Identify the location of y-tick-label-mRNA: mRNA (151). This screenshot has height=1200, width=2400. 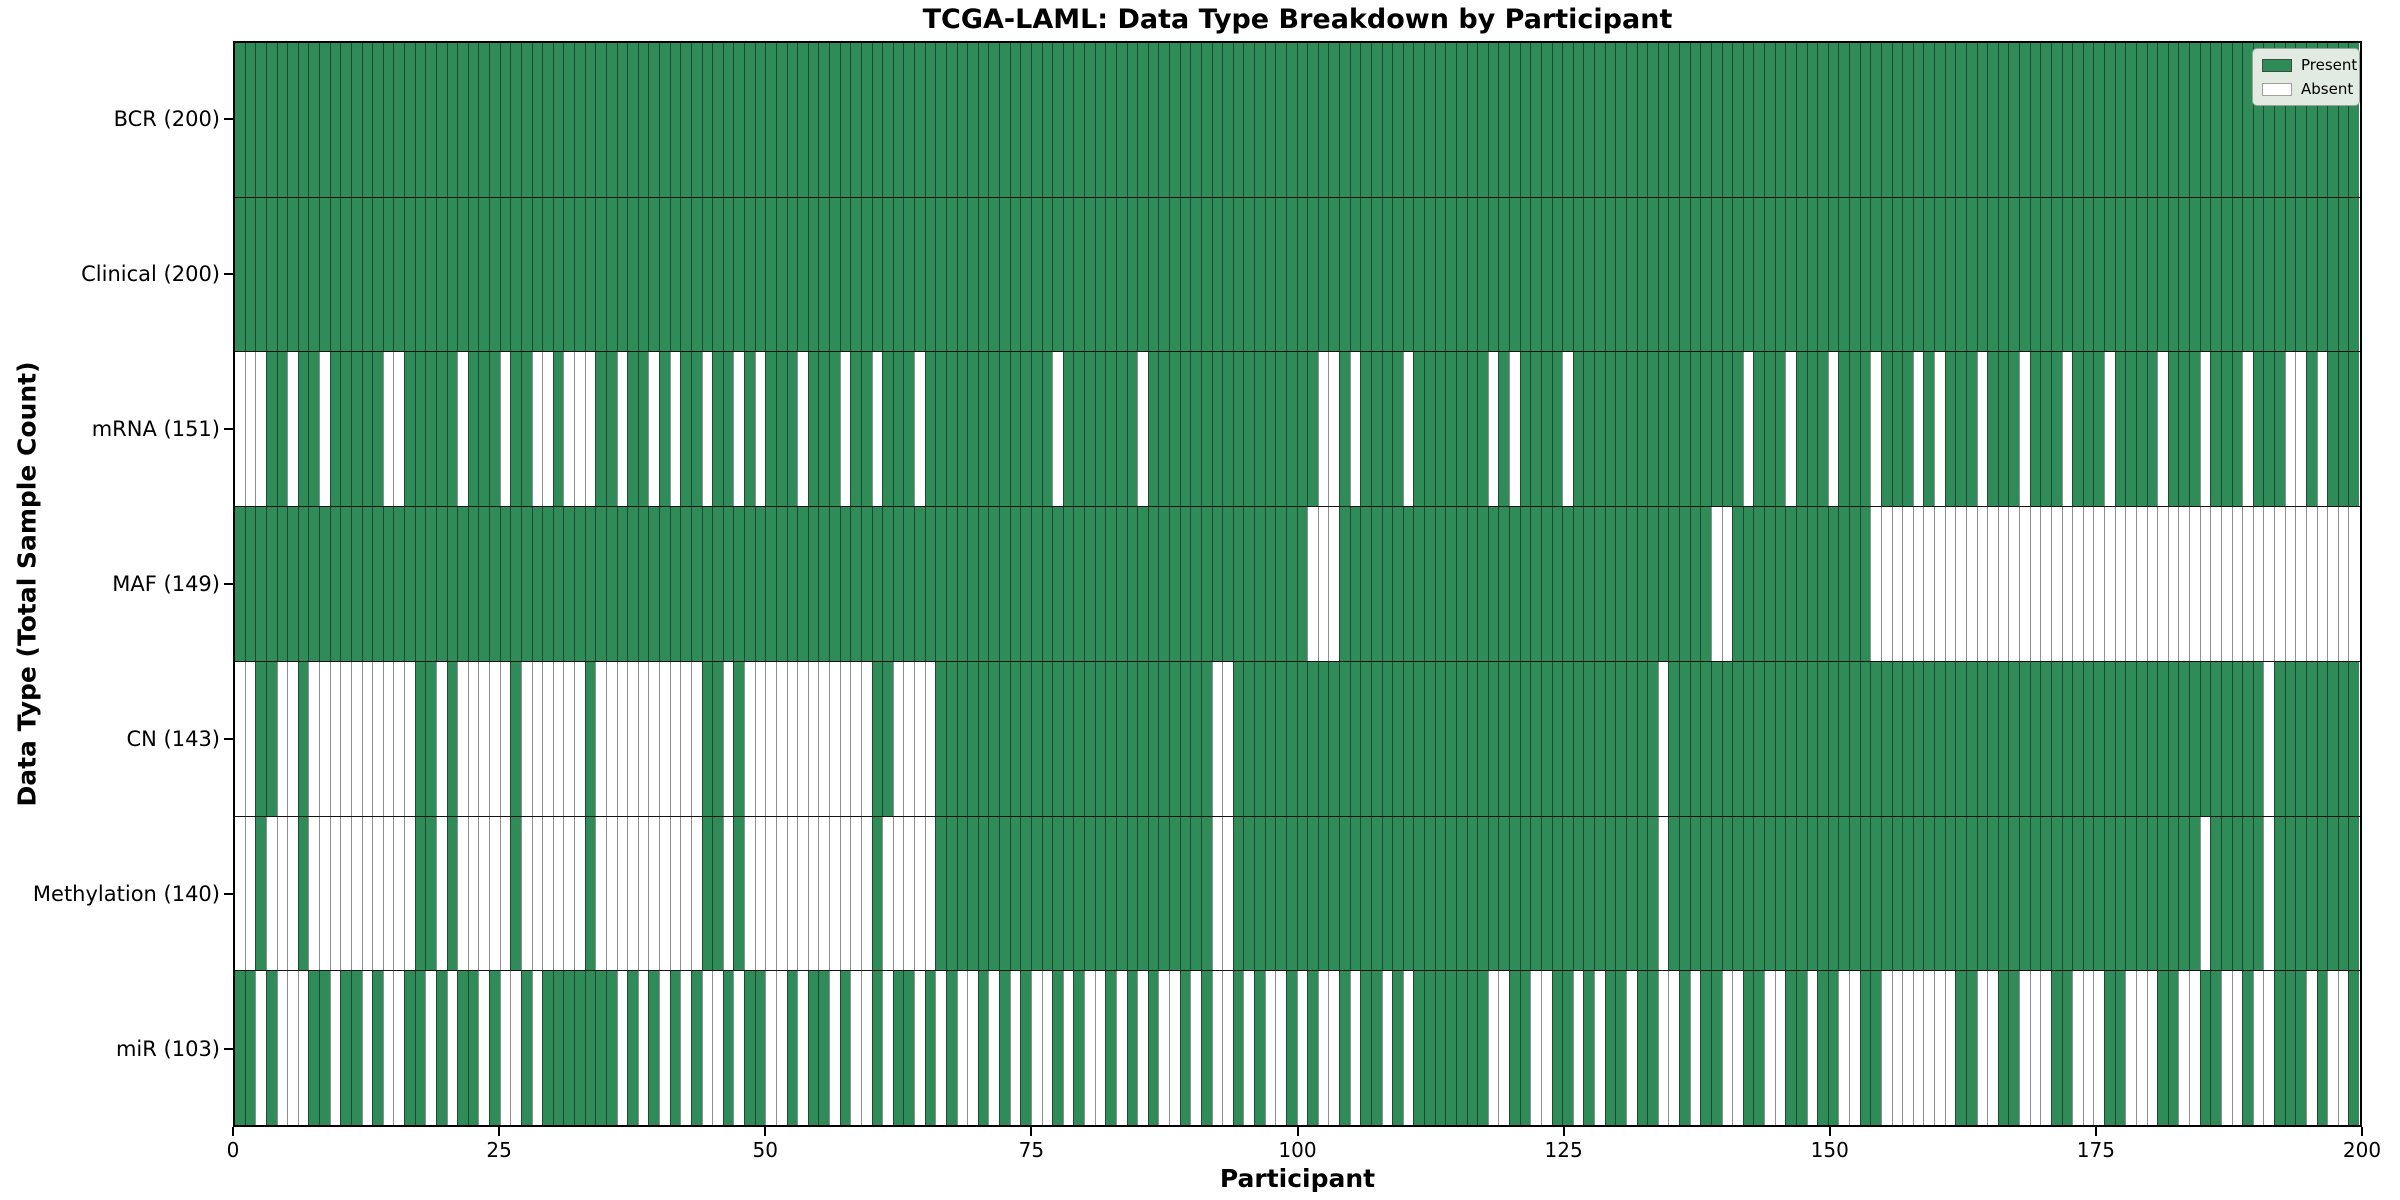
(155, 428).